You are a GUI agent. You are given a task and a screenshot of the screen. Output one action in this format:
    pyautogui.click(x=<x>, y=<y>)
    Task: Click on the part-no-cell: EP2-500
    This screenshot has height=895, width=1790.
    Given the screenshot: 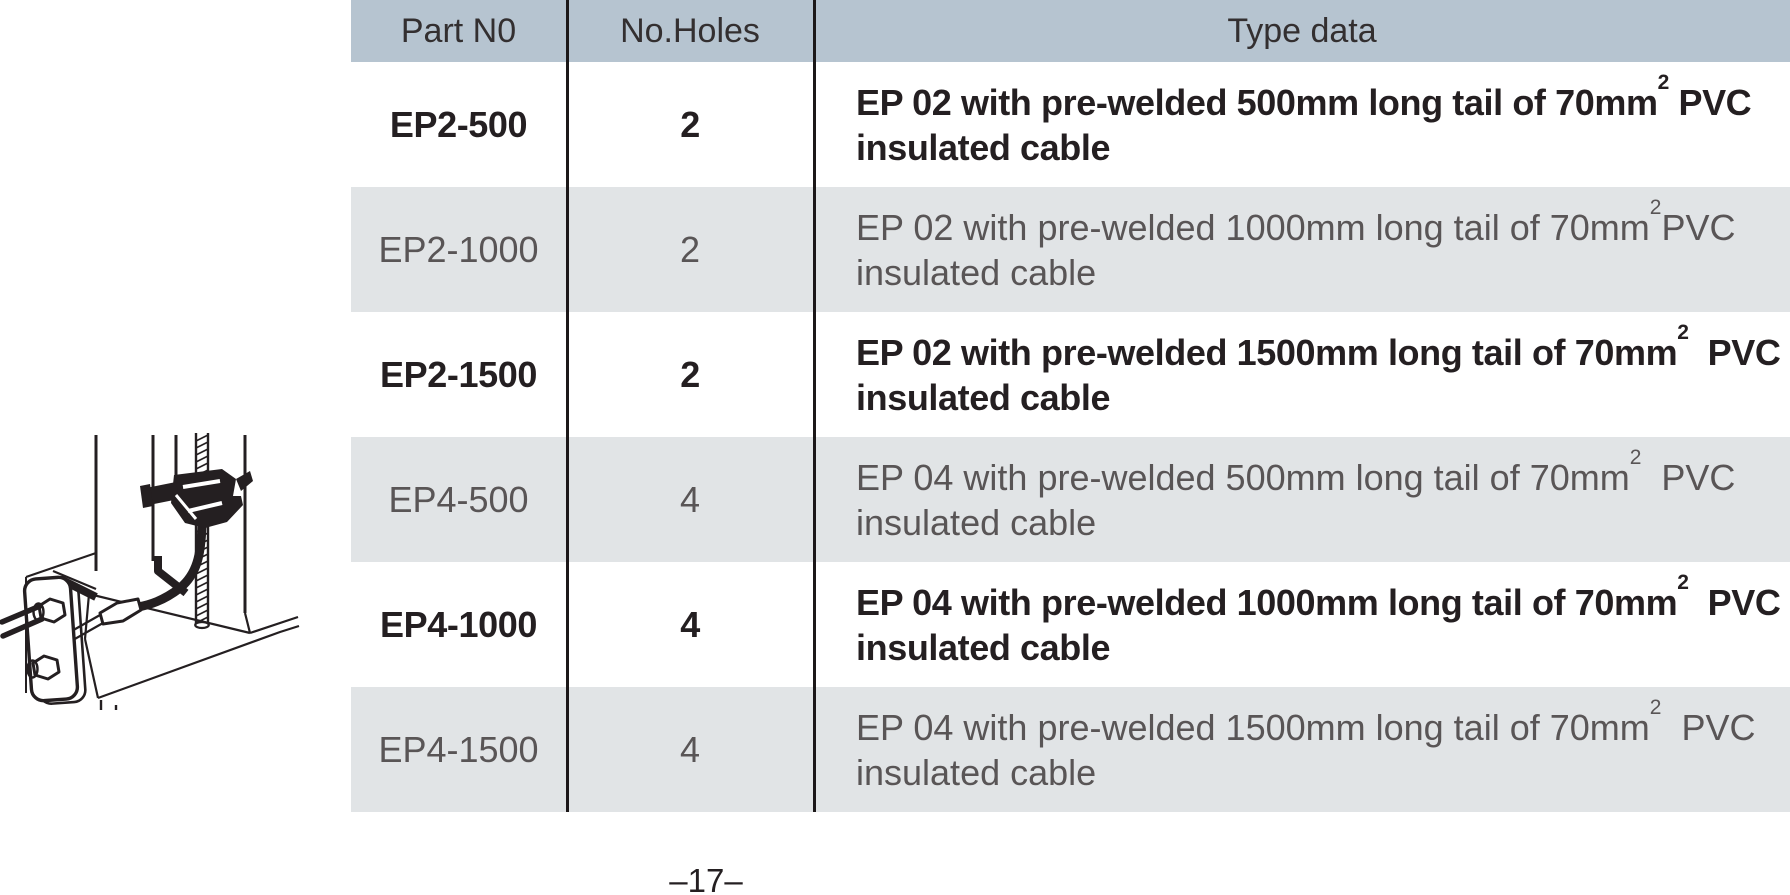 What is the action you would take?
    pyautogui.click(x=458, y=124)
    